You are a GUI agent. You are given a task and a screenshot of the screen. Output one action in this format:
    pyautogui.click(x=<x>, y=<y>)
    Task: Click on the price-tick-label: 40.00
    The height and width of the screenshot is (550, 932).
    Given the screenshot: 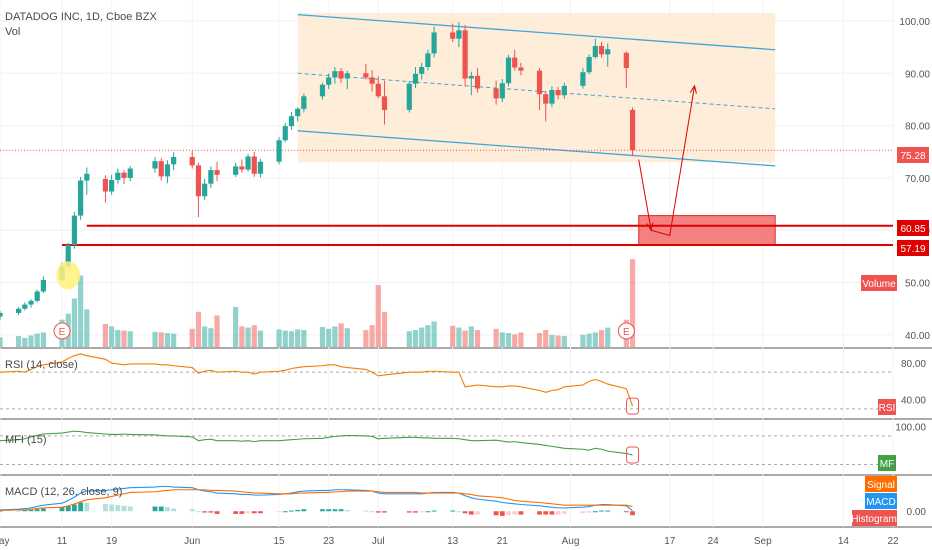 What is the action you would take?
    pyautogui.click(x=917, y=336)
    